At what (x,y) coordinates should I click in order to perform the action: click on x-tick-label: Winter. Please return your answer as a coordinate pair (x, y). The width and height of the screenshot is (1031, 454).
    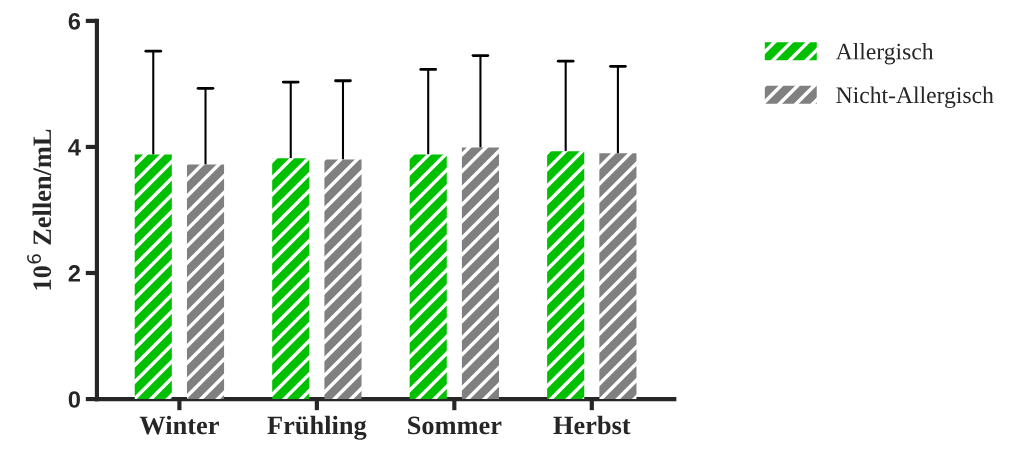
    Looking at the image, I should click on (179, 425).